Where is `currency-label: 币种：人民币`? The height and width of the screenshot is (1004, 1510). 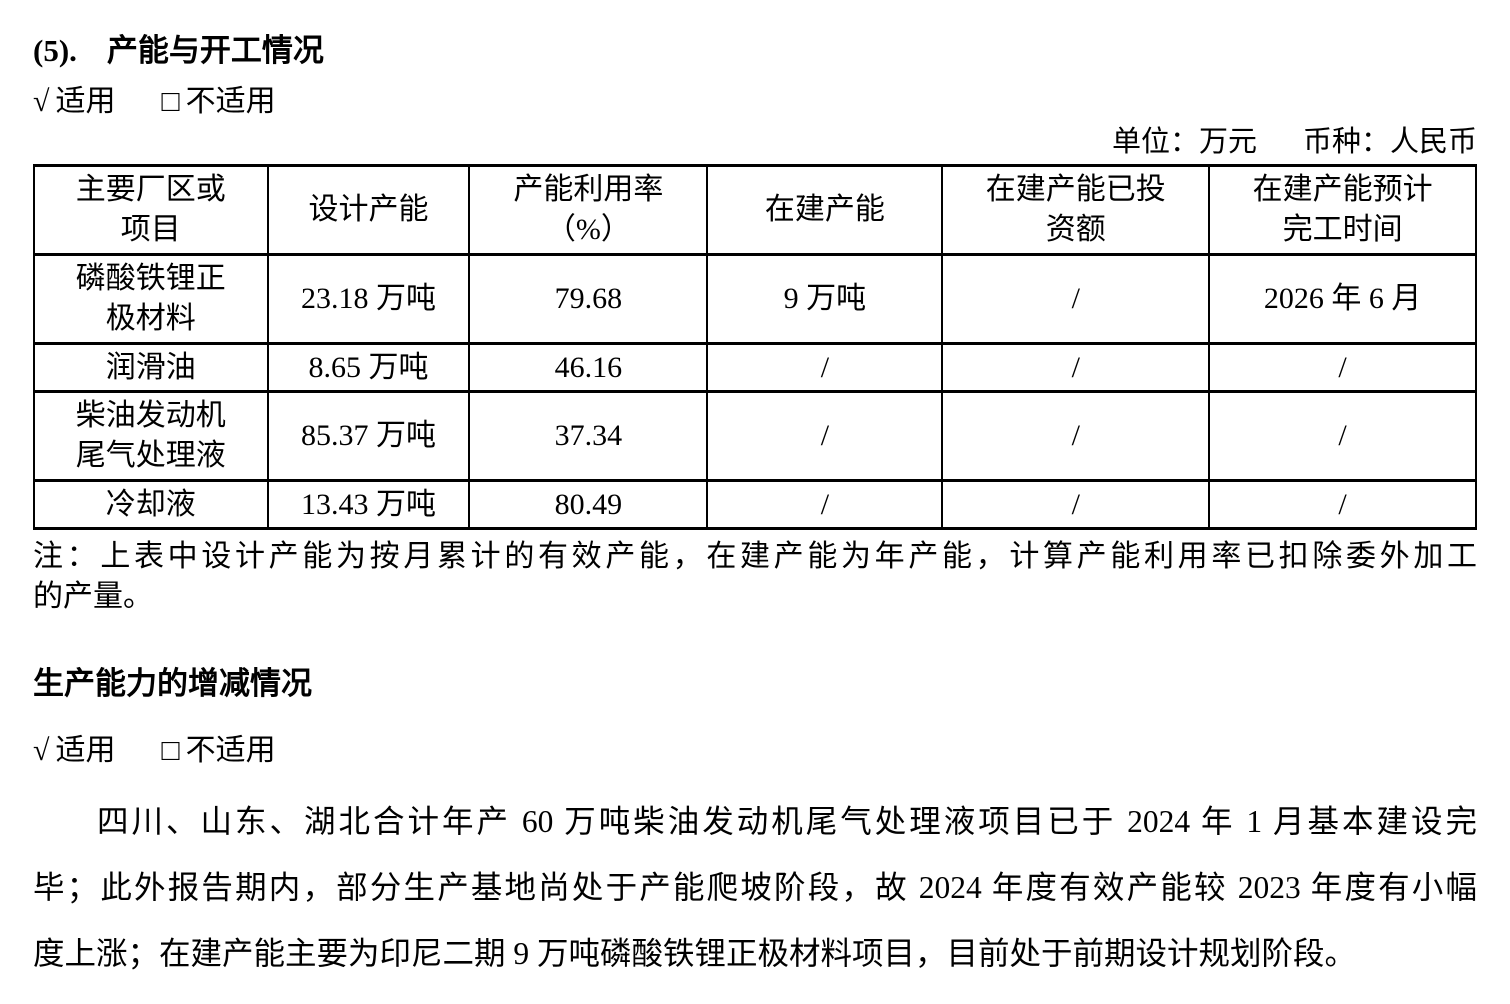 currency-label: 币种：人民币 is located at coordinates (1389, 142).